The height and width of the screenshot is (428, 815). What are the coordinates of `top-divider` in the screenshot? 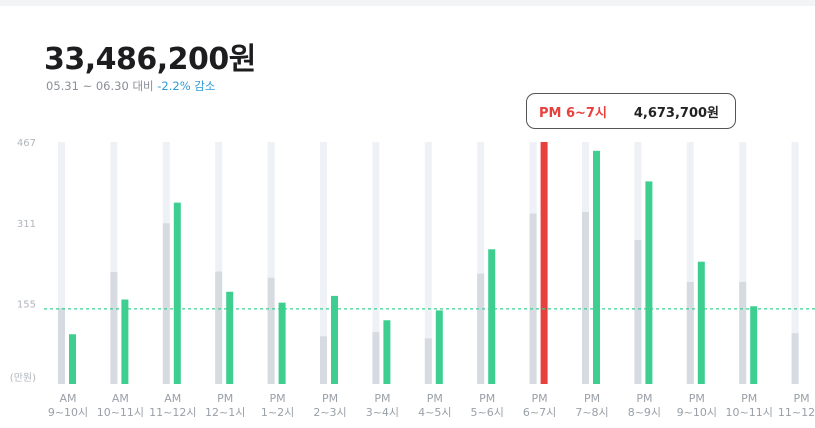 It's located at (407, 3).